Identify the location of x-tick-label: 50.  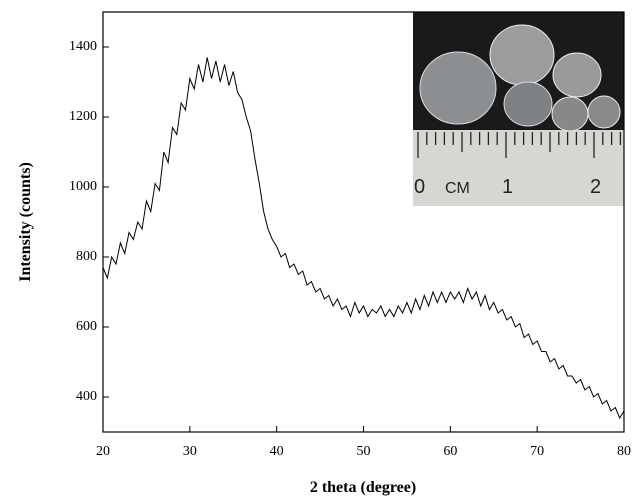
(364, 451).